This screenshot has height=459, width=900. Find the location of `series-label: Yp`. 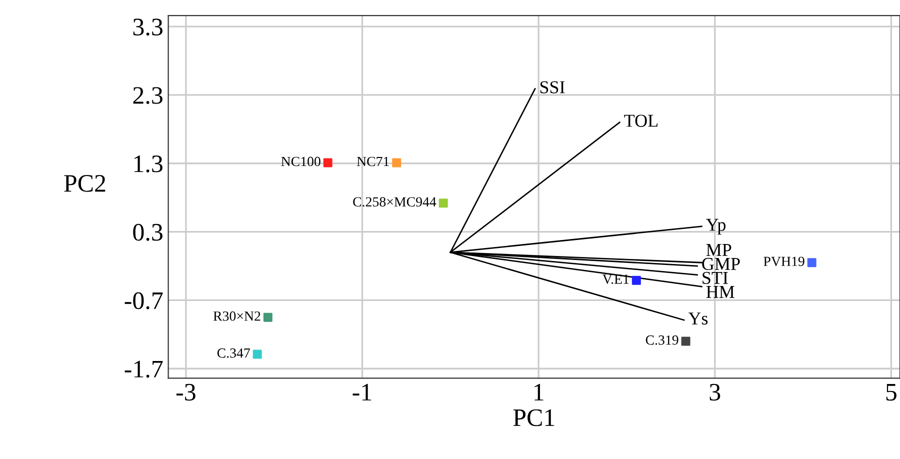

series-label: Yp is located at coordinates (716, 226).